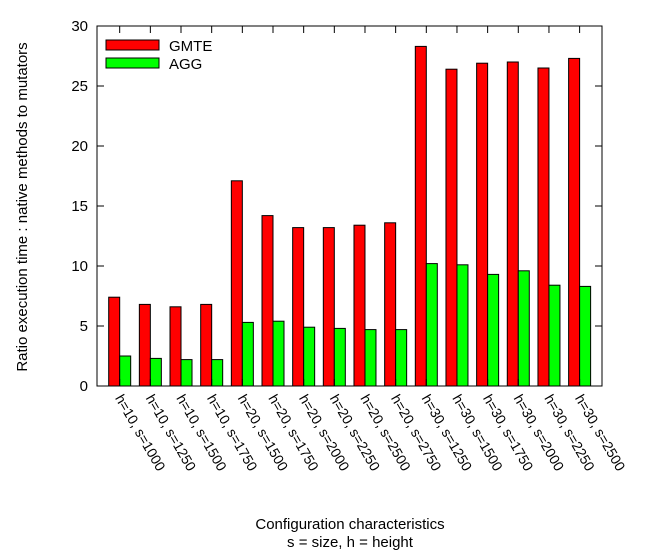  I want to click on x-axis-subtitle: s = size, h = height, so click(350, 542).